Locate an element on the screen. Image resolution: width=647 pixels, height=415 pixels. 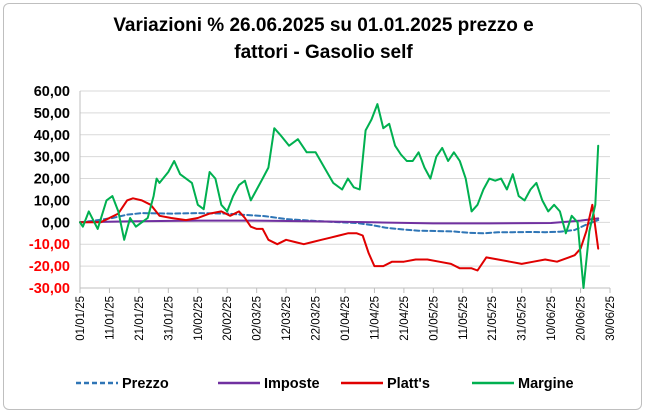
x-tick-label: 21/01/25 is located at coordinates (140, 318).